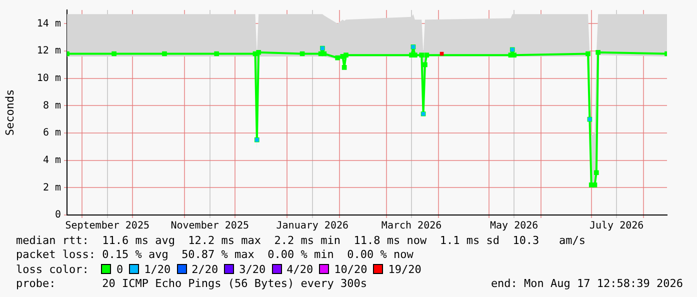 This screenshot has width=697, height=297. What do you see at coordinates (51, 188) in the screenshot?
I see `y-tick-label: 2 m` at bounding box center [51, 188].